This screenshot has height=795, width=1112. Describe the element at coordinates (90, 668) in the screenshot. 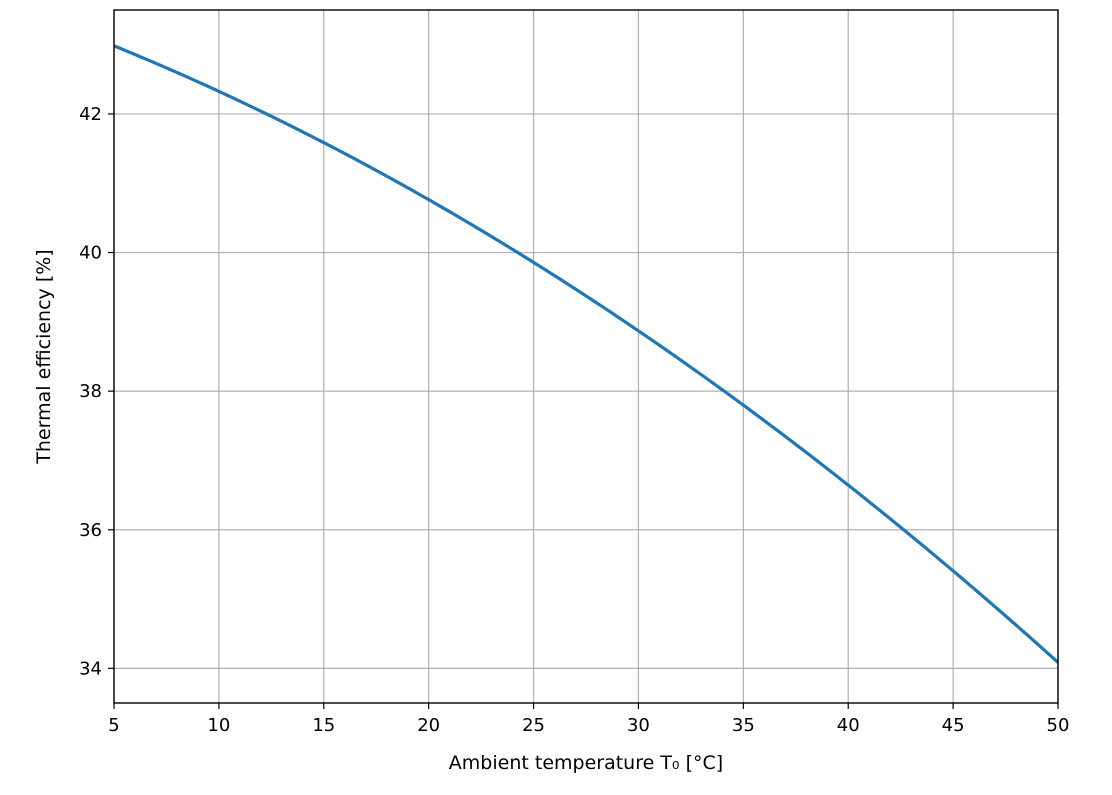

I see `y-tick-label: 34` at that location.